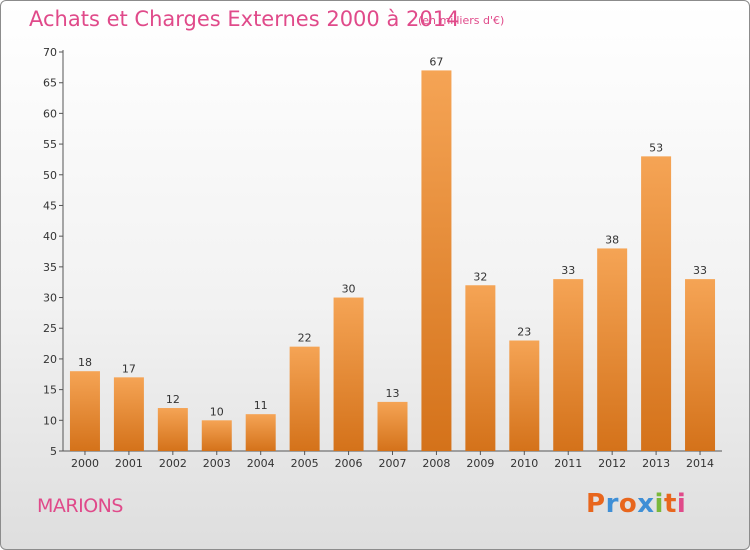 This screenshot has width=750, height=550. Describe the element at coordinates (612, 239) in the screenshot. I see `data-label-2012: 38` at that location.